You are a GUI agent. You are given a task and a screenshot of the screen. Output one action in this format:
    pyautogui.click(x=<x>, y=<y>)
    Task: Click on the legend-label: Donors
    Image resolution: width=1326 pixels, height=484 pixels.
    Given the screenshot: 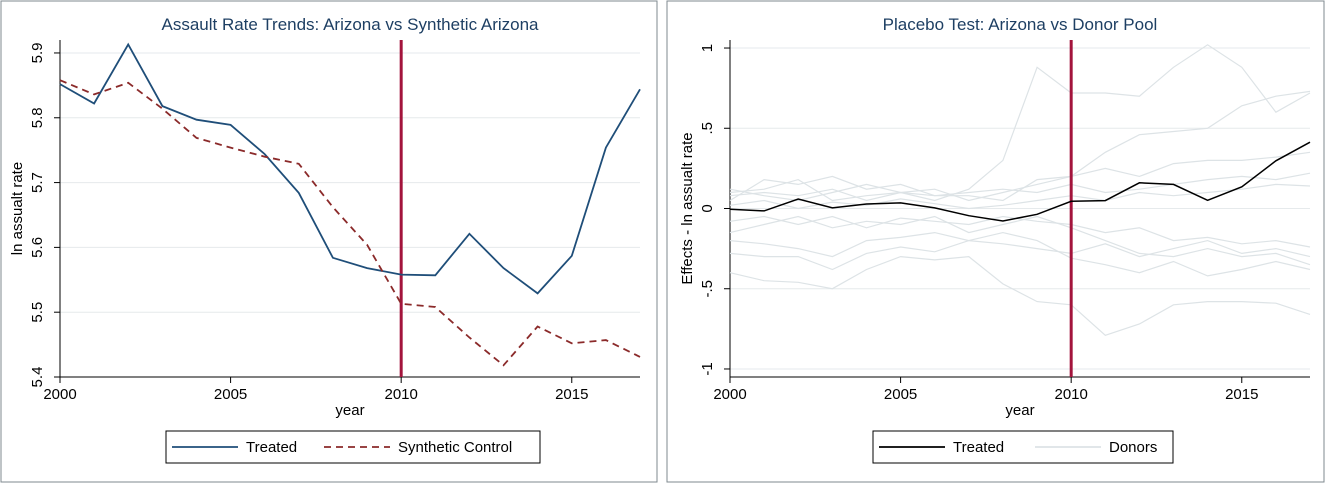 What is the action you would take?
    pyautogui.click(x=1133, y=447)
    